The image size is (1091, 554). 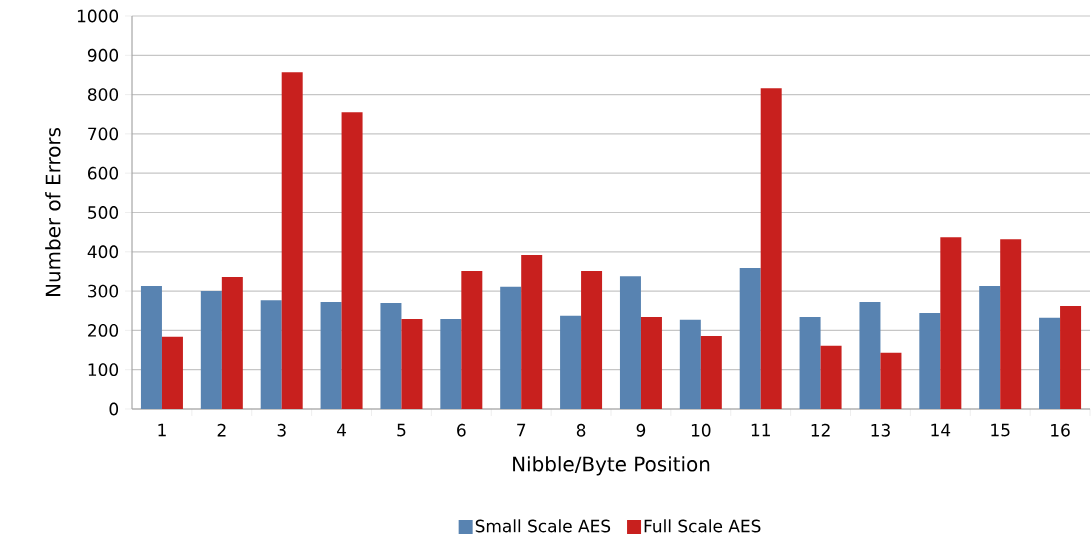 What do you see at coordinates (543, 526) in the screenshot?
I see `legend-label: Small Scale AES` at bounding box center [543, 526].